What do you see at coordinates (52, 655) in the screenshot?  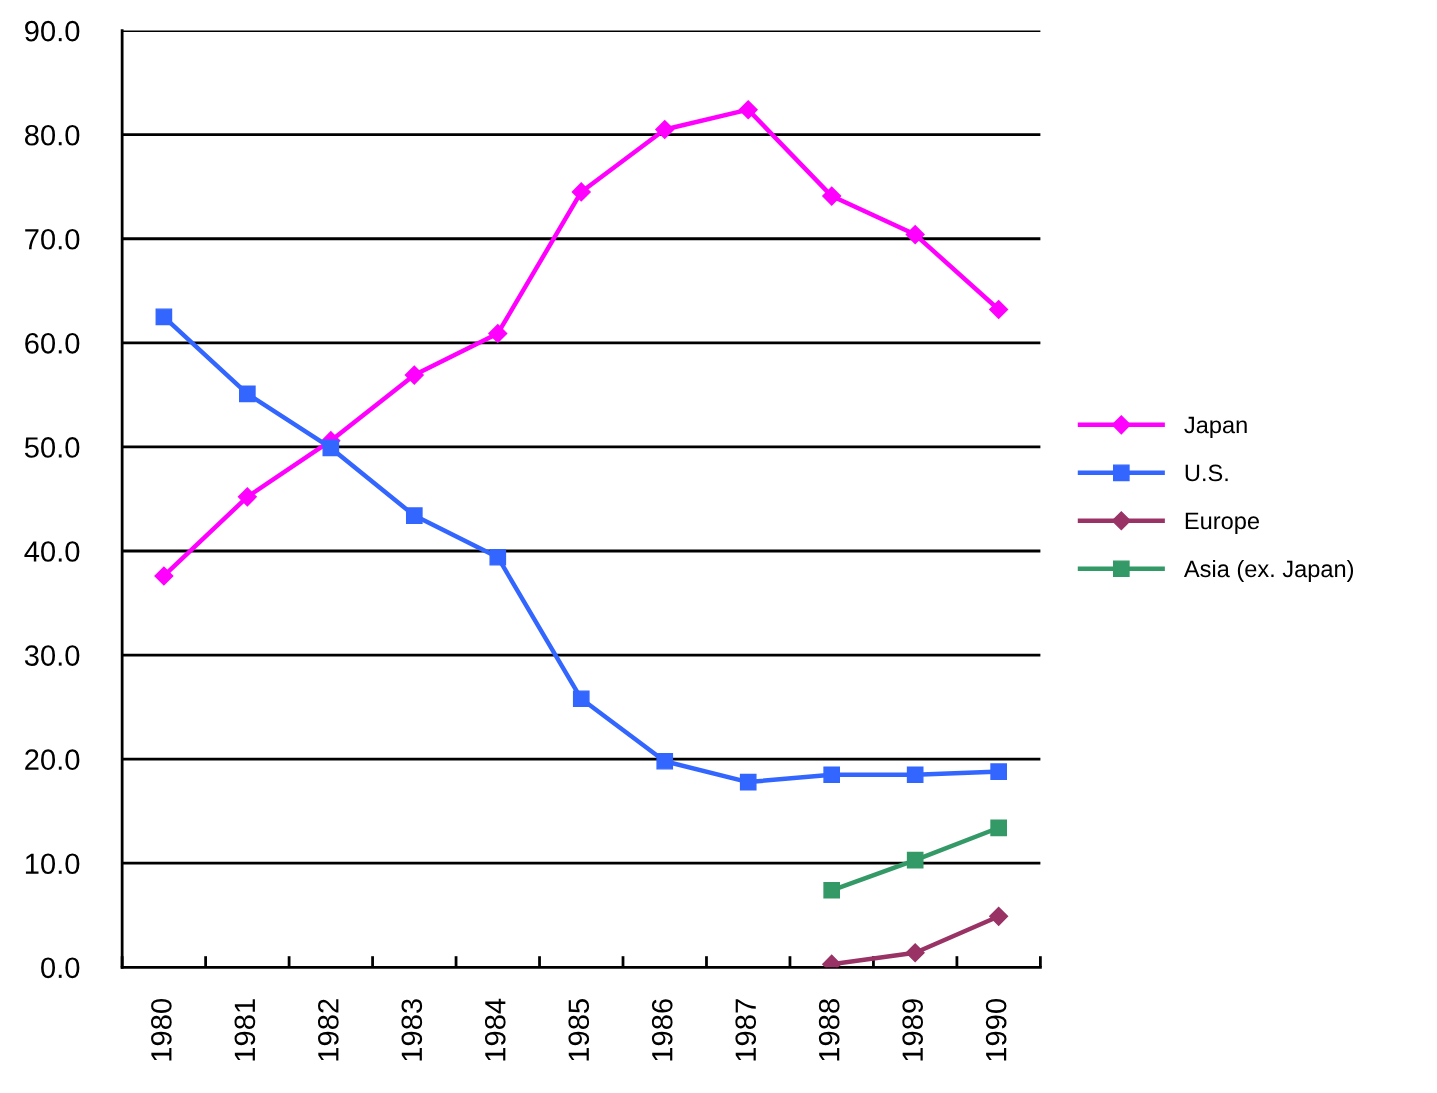 I see `y-tick-label: 30.0` at bounding box center [52, 655].